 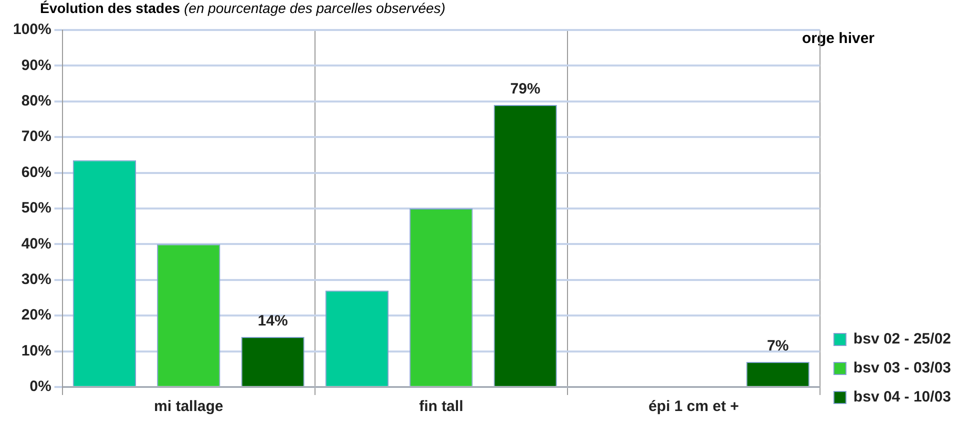 What do you see at coordinates (273, 321) in the screenshot?
I see `data-label: 14%` at bounding box center [273, 321].